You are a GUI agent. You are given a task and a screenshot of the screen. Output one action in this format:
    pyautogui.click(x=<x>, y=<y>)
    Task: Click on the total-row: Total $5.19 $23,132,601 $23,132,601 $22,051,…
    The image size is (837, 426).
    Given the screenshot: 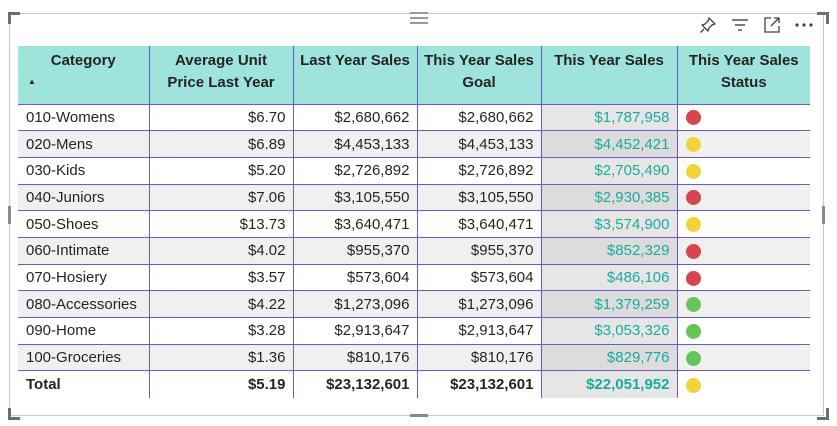 What is the action you would take?
    pyautogui.click(x=414, y=384)
    